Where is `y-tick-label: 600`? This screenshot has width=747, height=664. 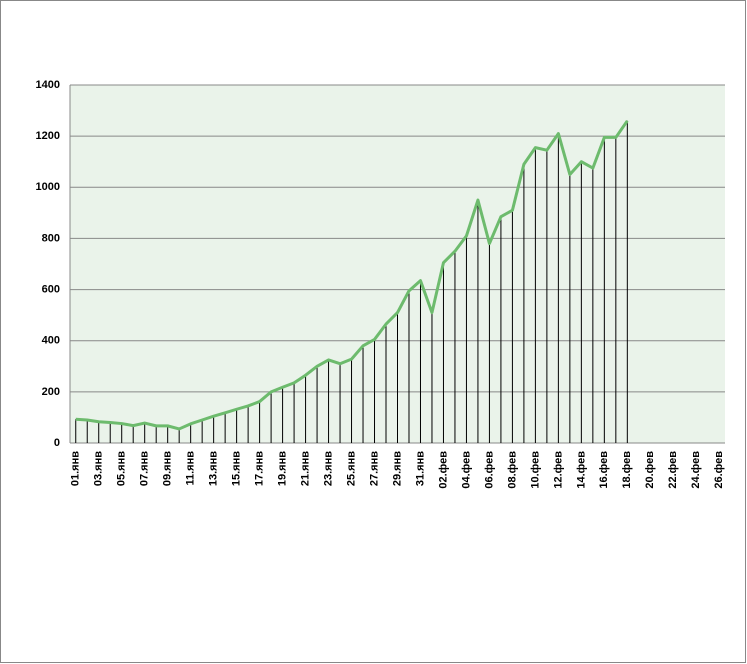 y-tick-label: 600 is located at coordinates (51, 289).